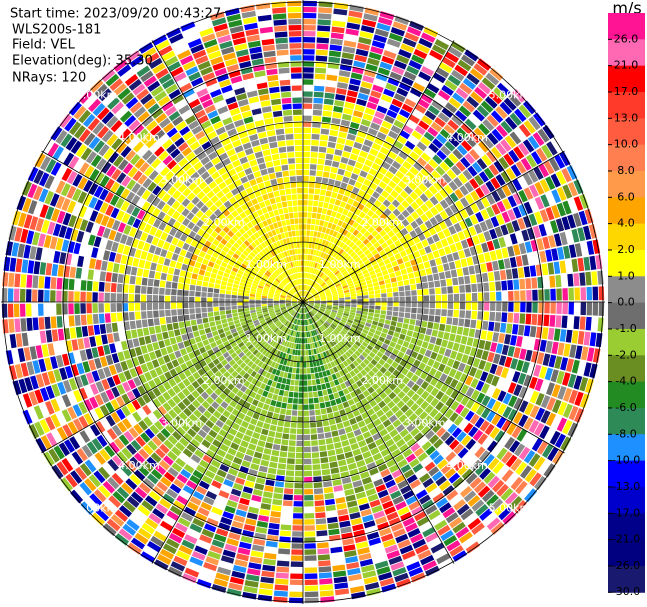  Describe the element at coordinates (626, 565) in the screenshot. I see `colorbar-label: -26.0` at that location.